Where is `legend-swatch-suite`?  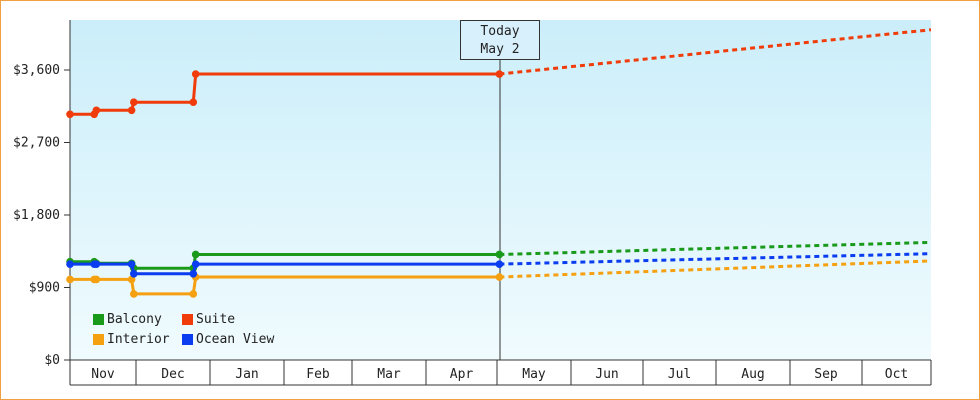 legend-swatch-suite is located at coordinates (187, 319).